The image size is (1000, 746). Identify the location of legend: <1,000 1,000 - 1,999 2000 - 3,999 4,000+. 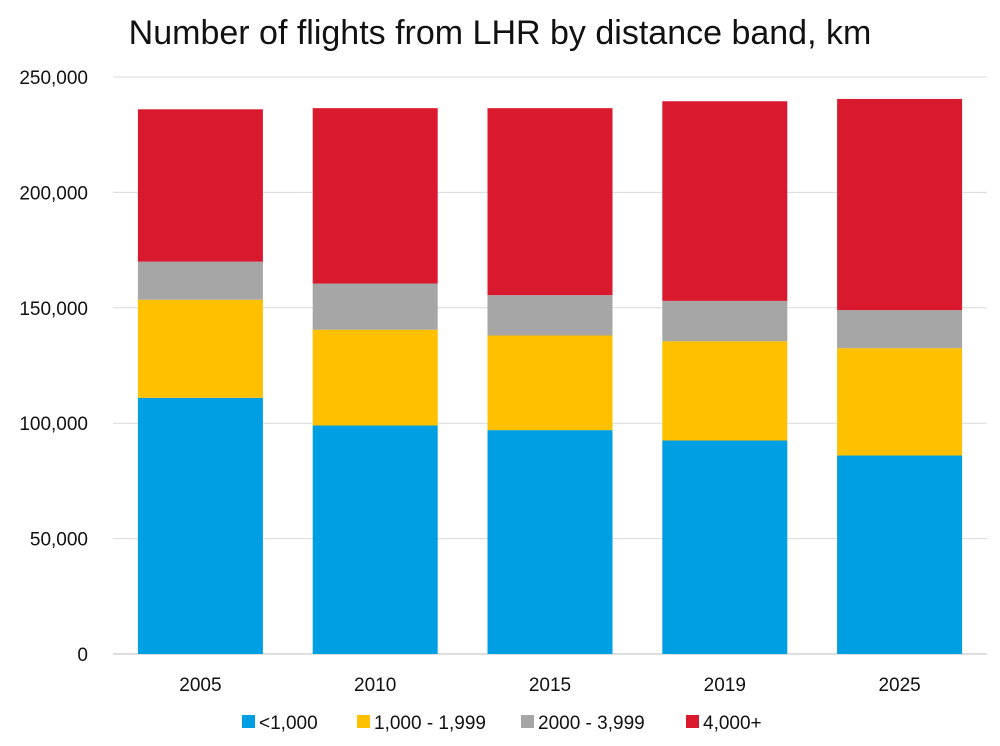
(502, 723).